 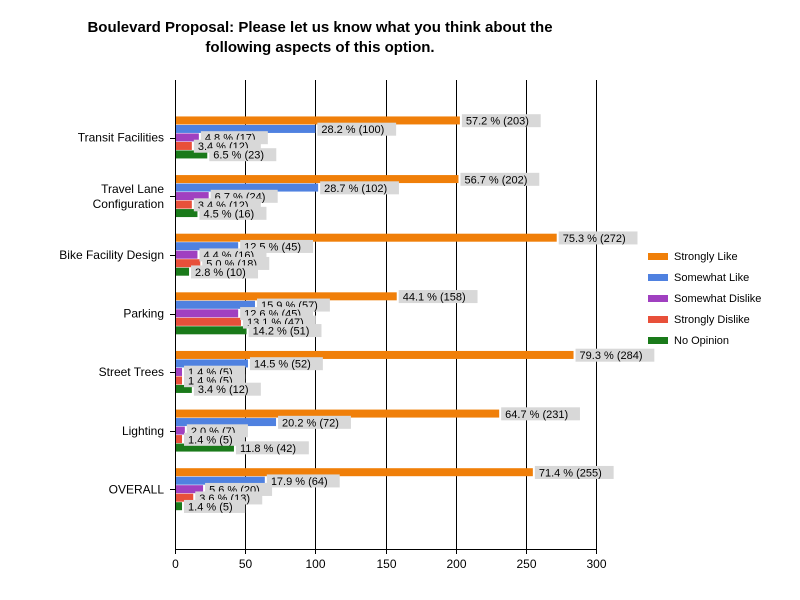 What do you see at coordinates (320, 47) in the screenshot?
I see `chart-title-line-2: following aspects of this option.` at bounding box center [320, 47].